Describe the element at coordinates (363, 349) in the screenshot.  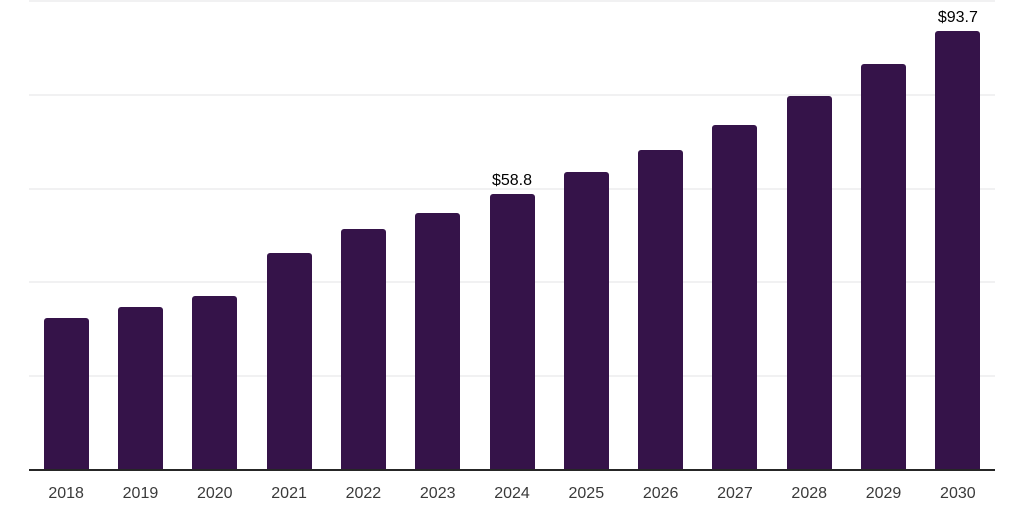
I see `bar-2022` at that location.